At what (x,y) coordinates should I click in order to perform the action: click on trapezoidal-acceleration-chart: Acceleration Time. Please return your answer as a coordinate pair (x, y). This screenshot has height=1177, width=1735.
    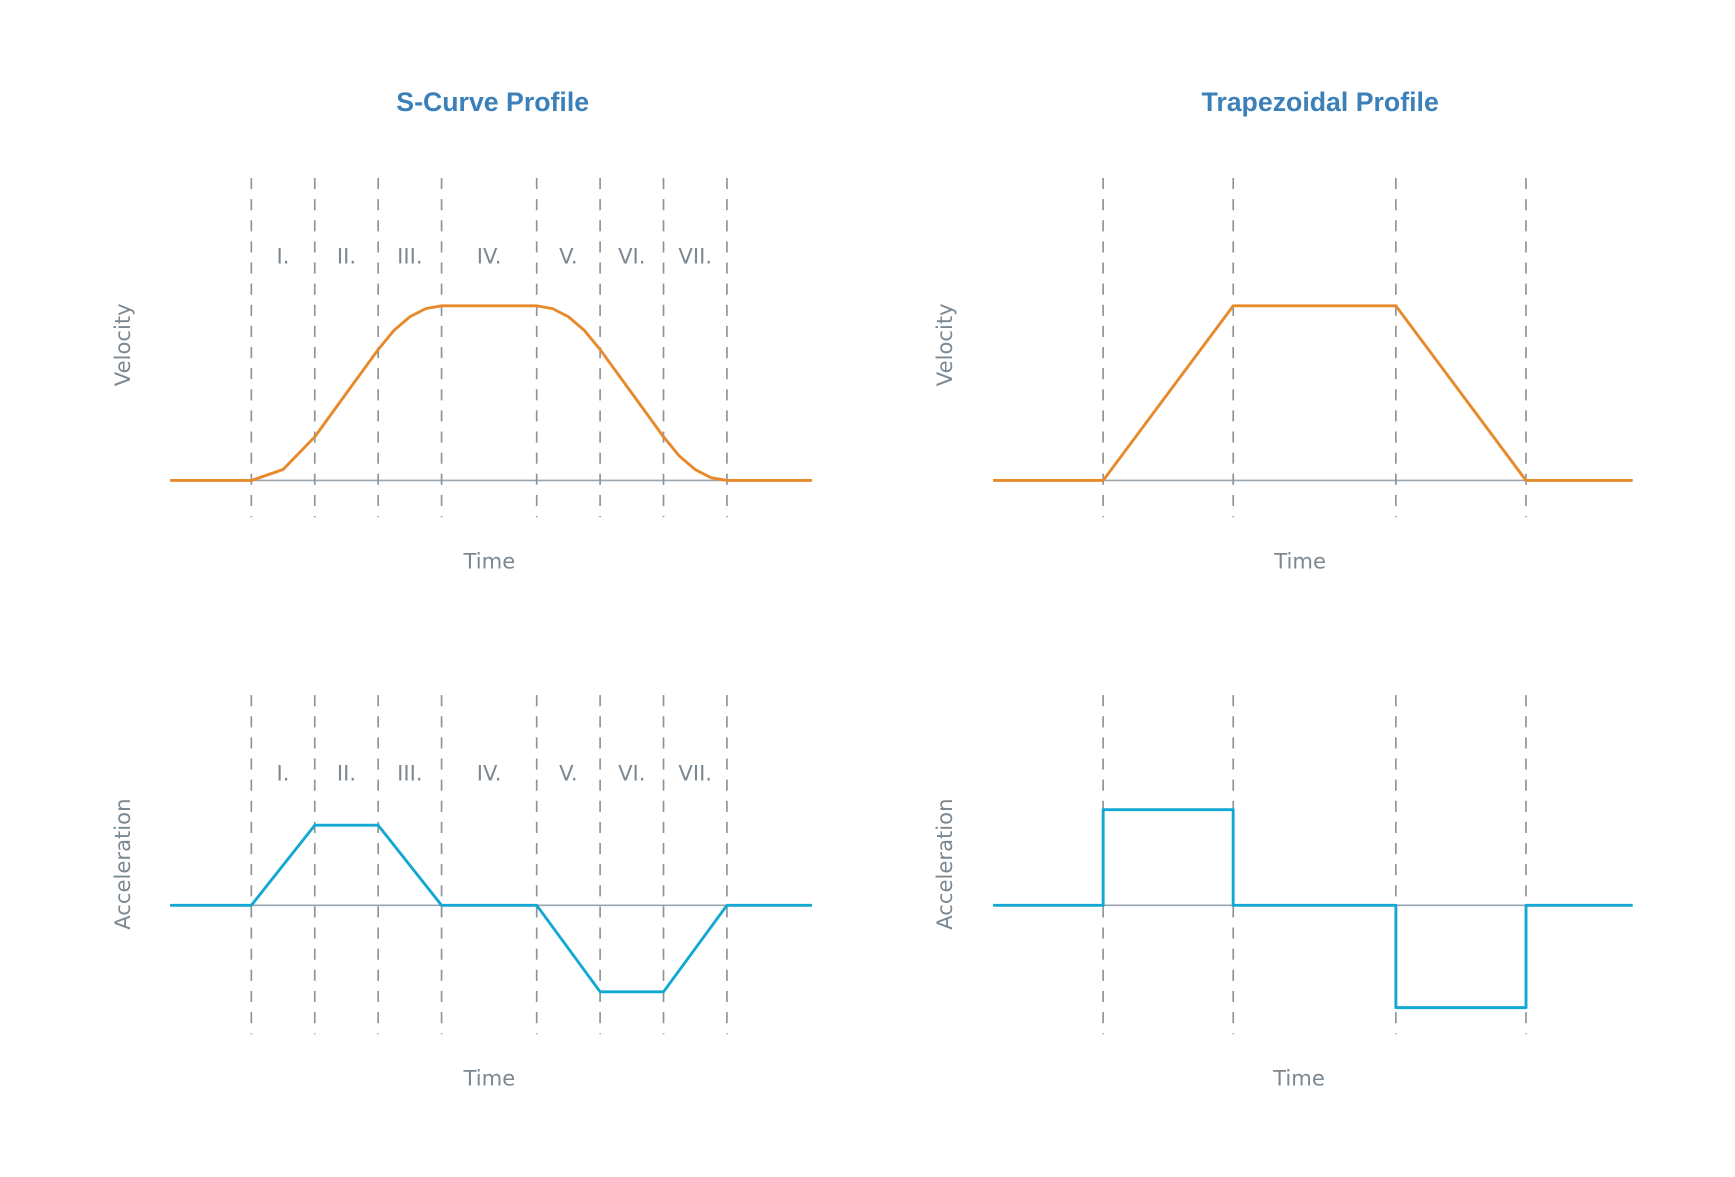
    Looking at the image, I should click on (1282, 892).